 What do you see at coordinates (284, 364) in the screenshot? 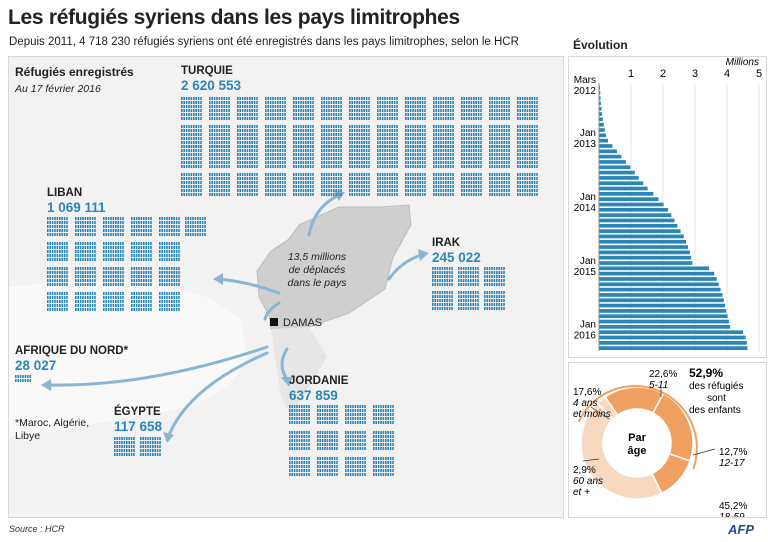
I see `arrow-jordanie` at bounding box center [284, 364].